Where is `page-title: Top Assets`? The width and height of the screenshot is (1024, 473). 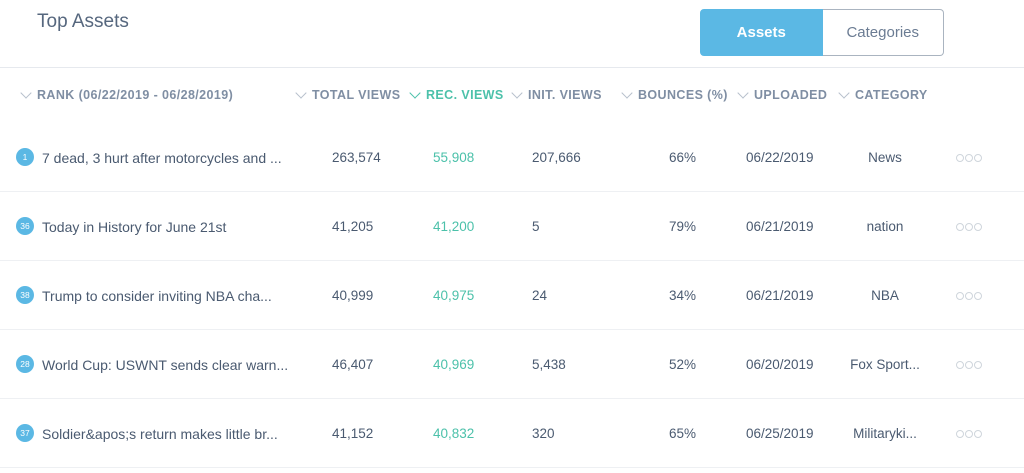 page-title: Top Assets is located at coordinates (83, 21).